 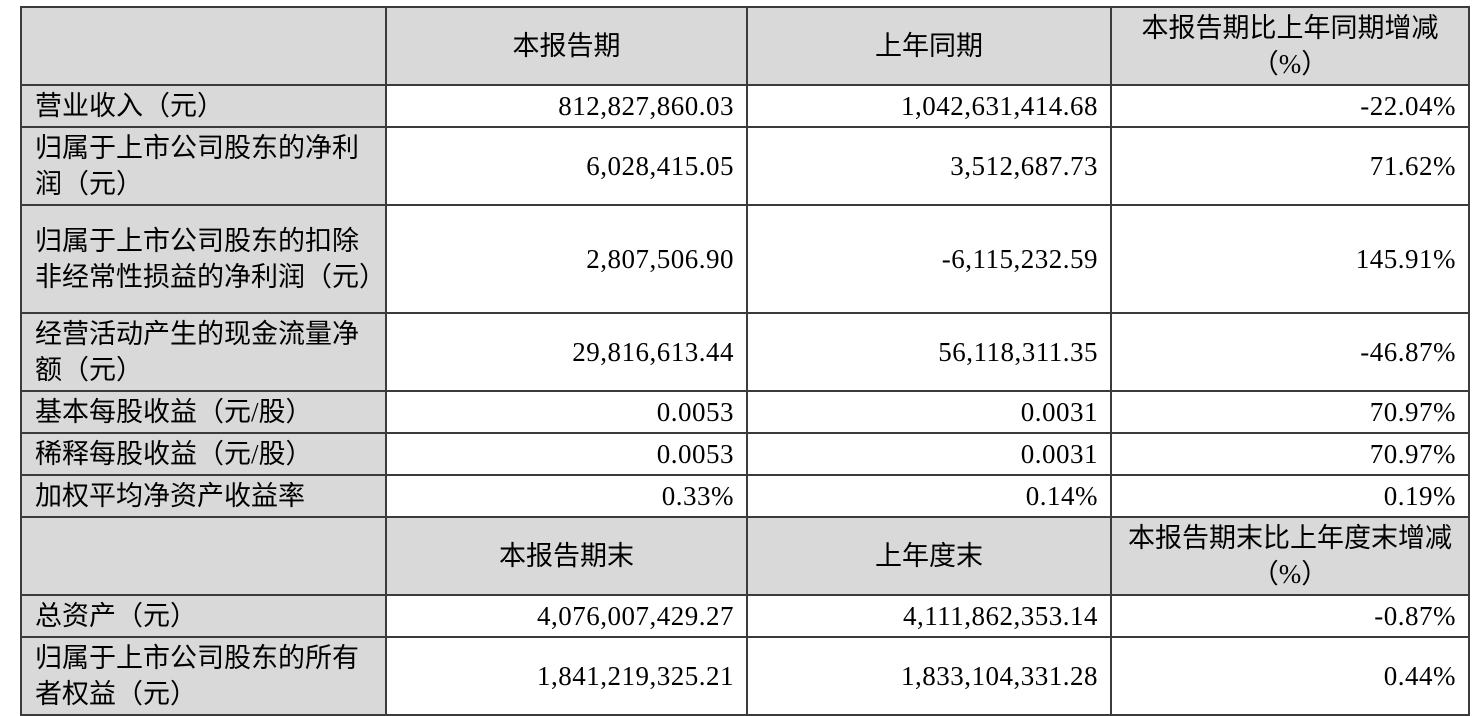 I want to click on table-row-weighted-avg-roe: 加权平均净资产收益率 0.33% 0.14% 0.19%, so click(x=745, y=496).